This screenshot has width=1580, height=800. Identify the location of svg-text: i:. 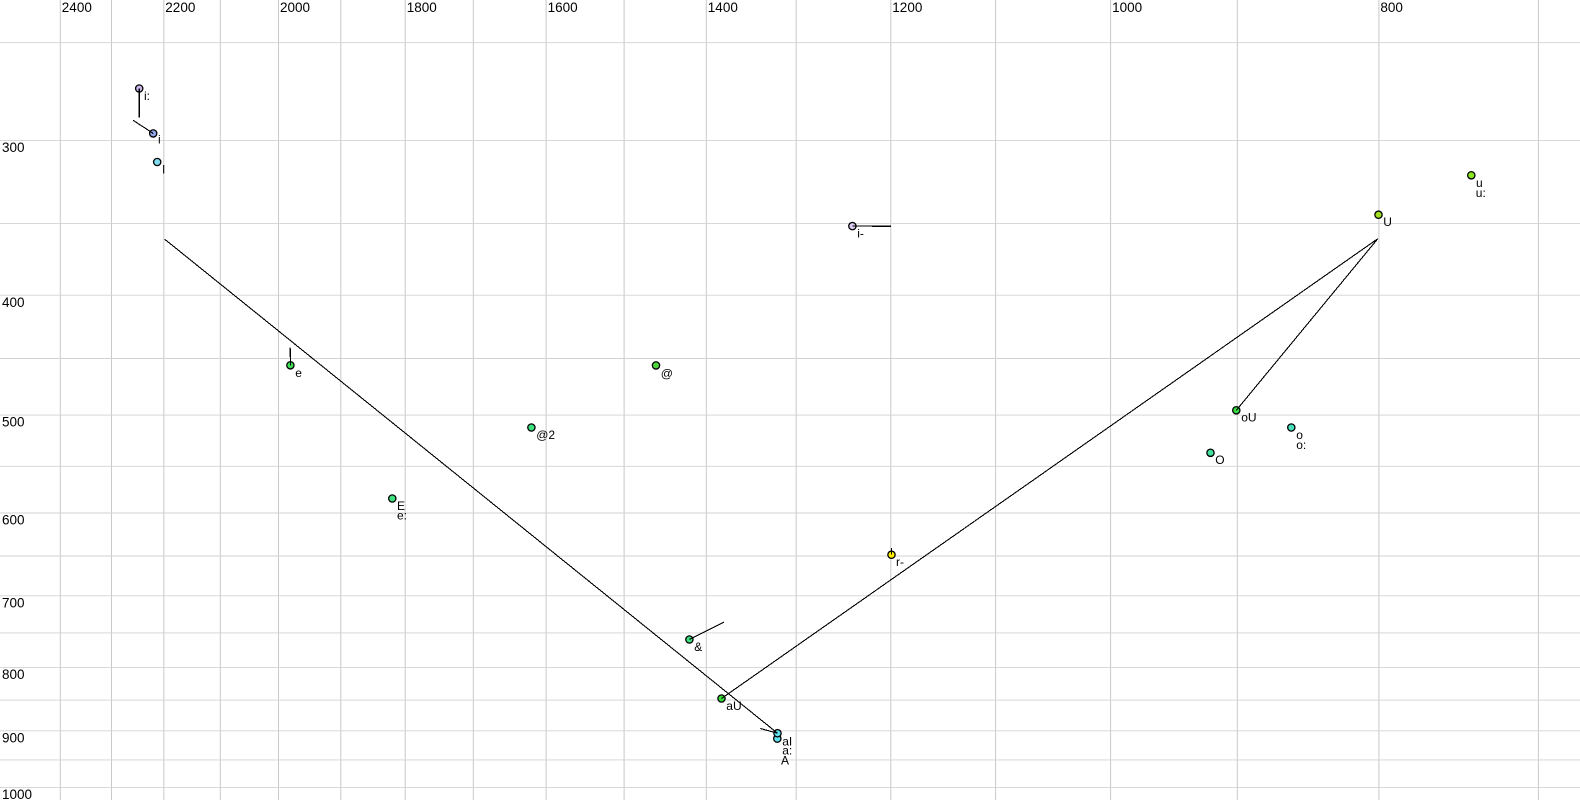
(147, 96).